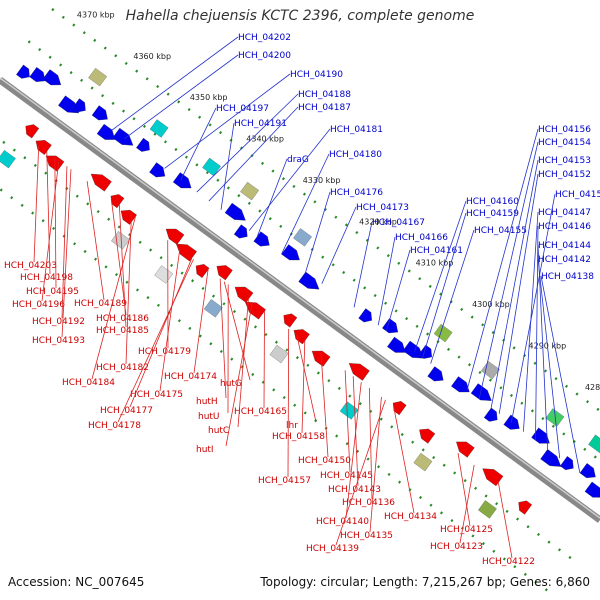  Describe the element at coordinates (332, 549) in the screenshot. I see `reverse-gene-label: HCH_04139` at that location.